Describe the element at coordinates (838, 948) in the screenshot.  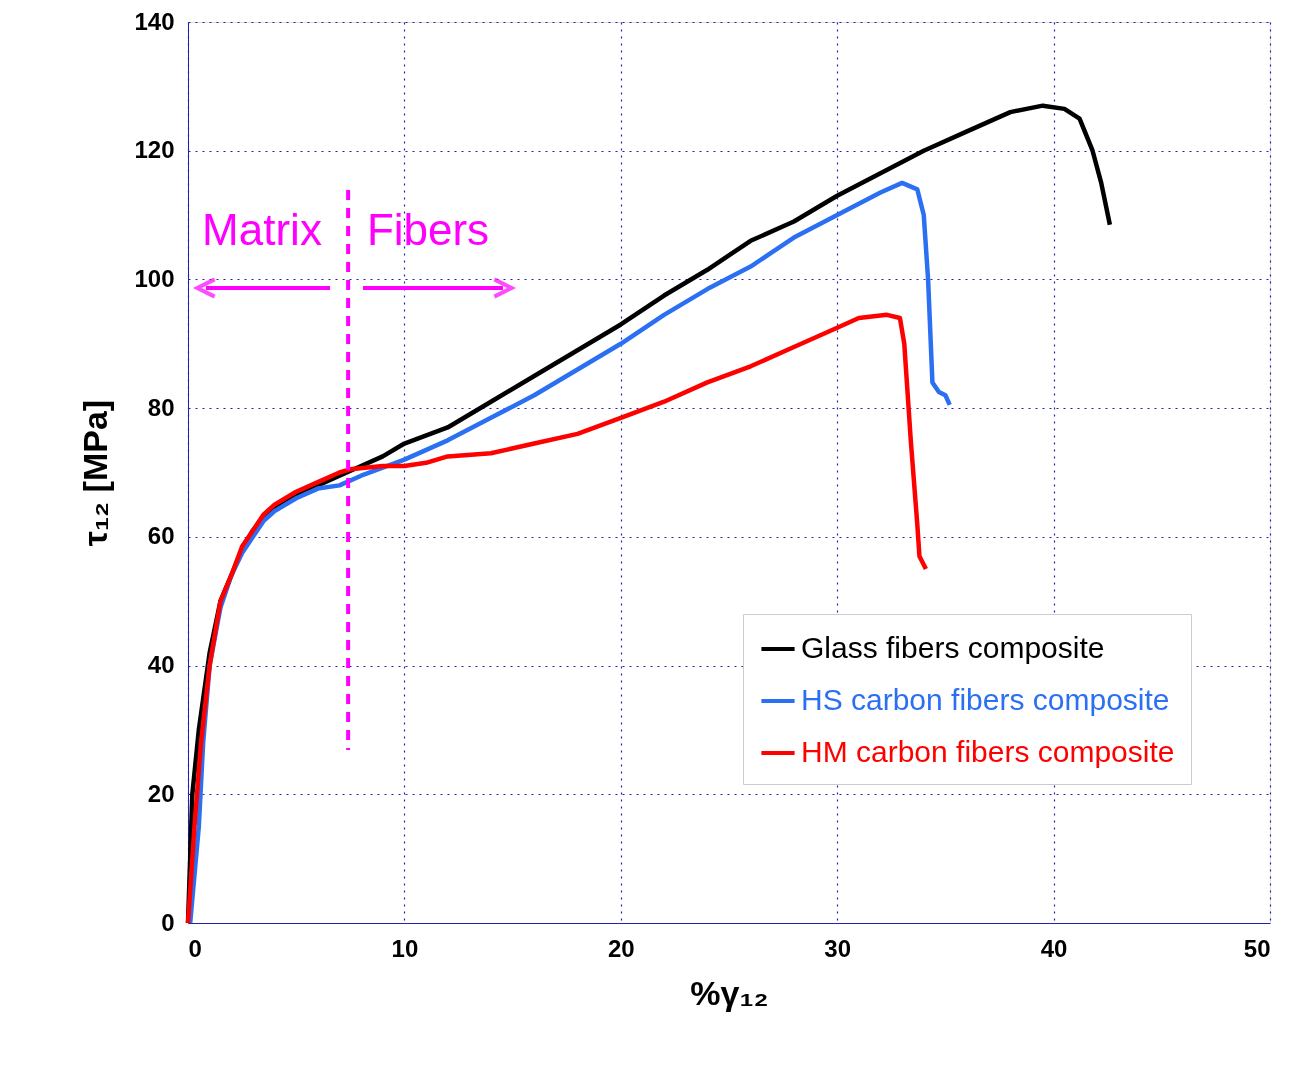
I see `x-tick-label: 30` at that location.